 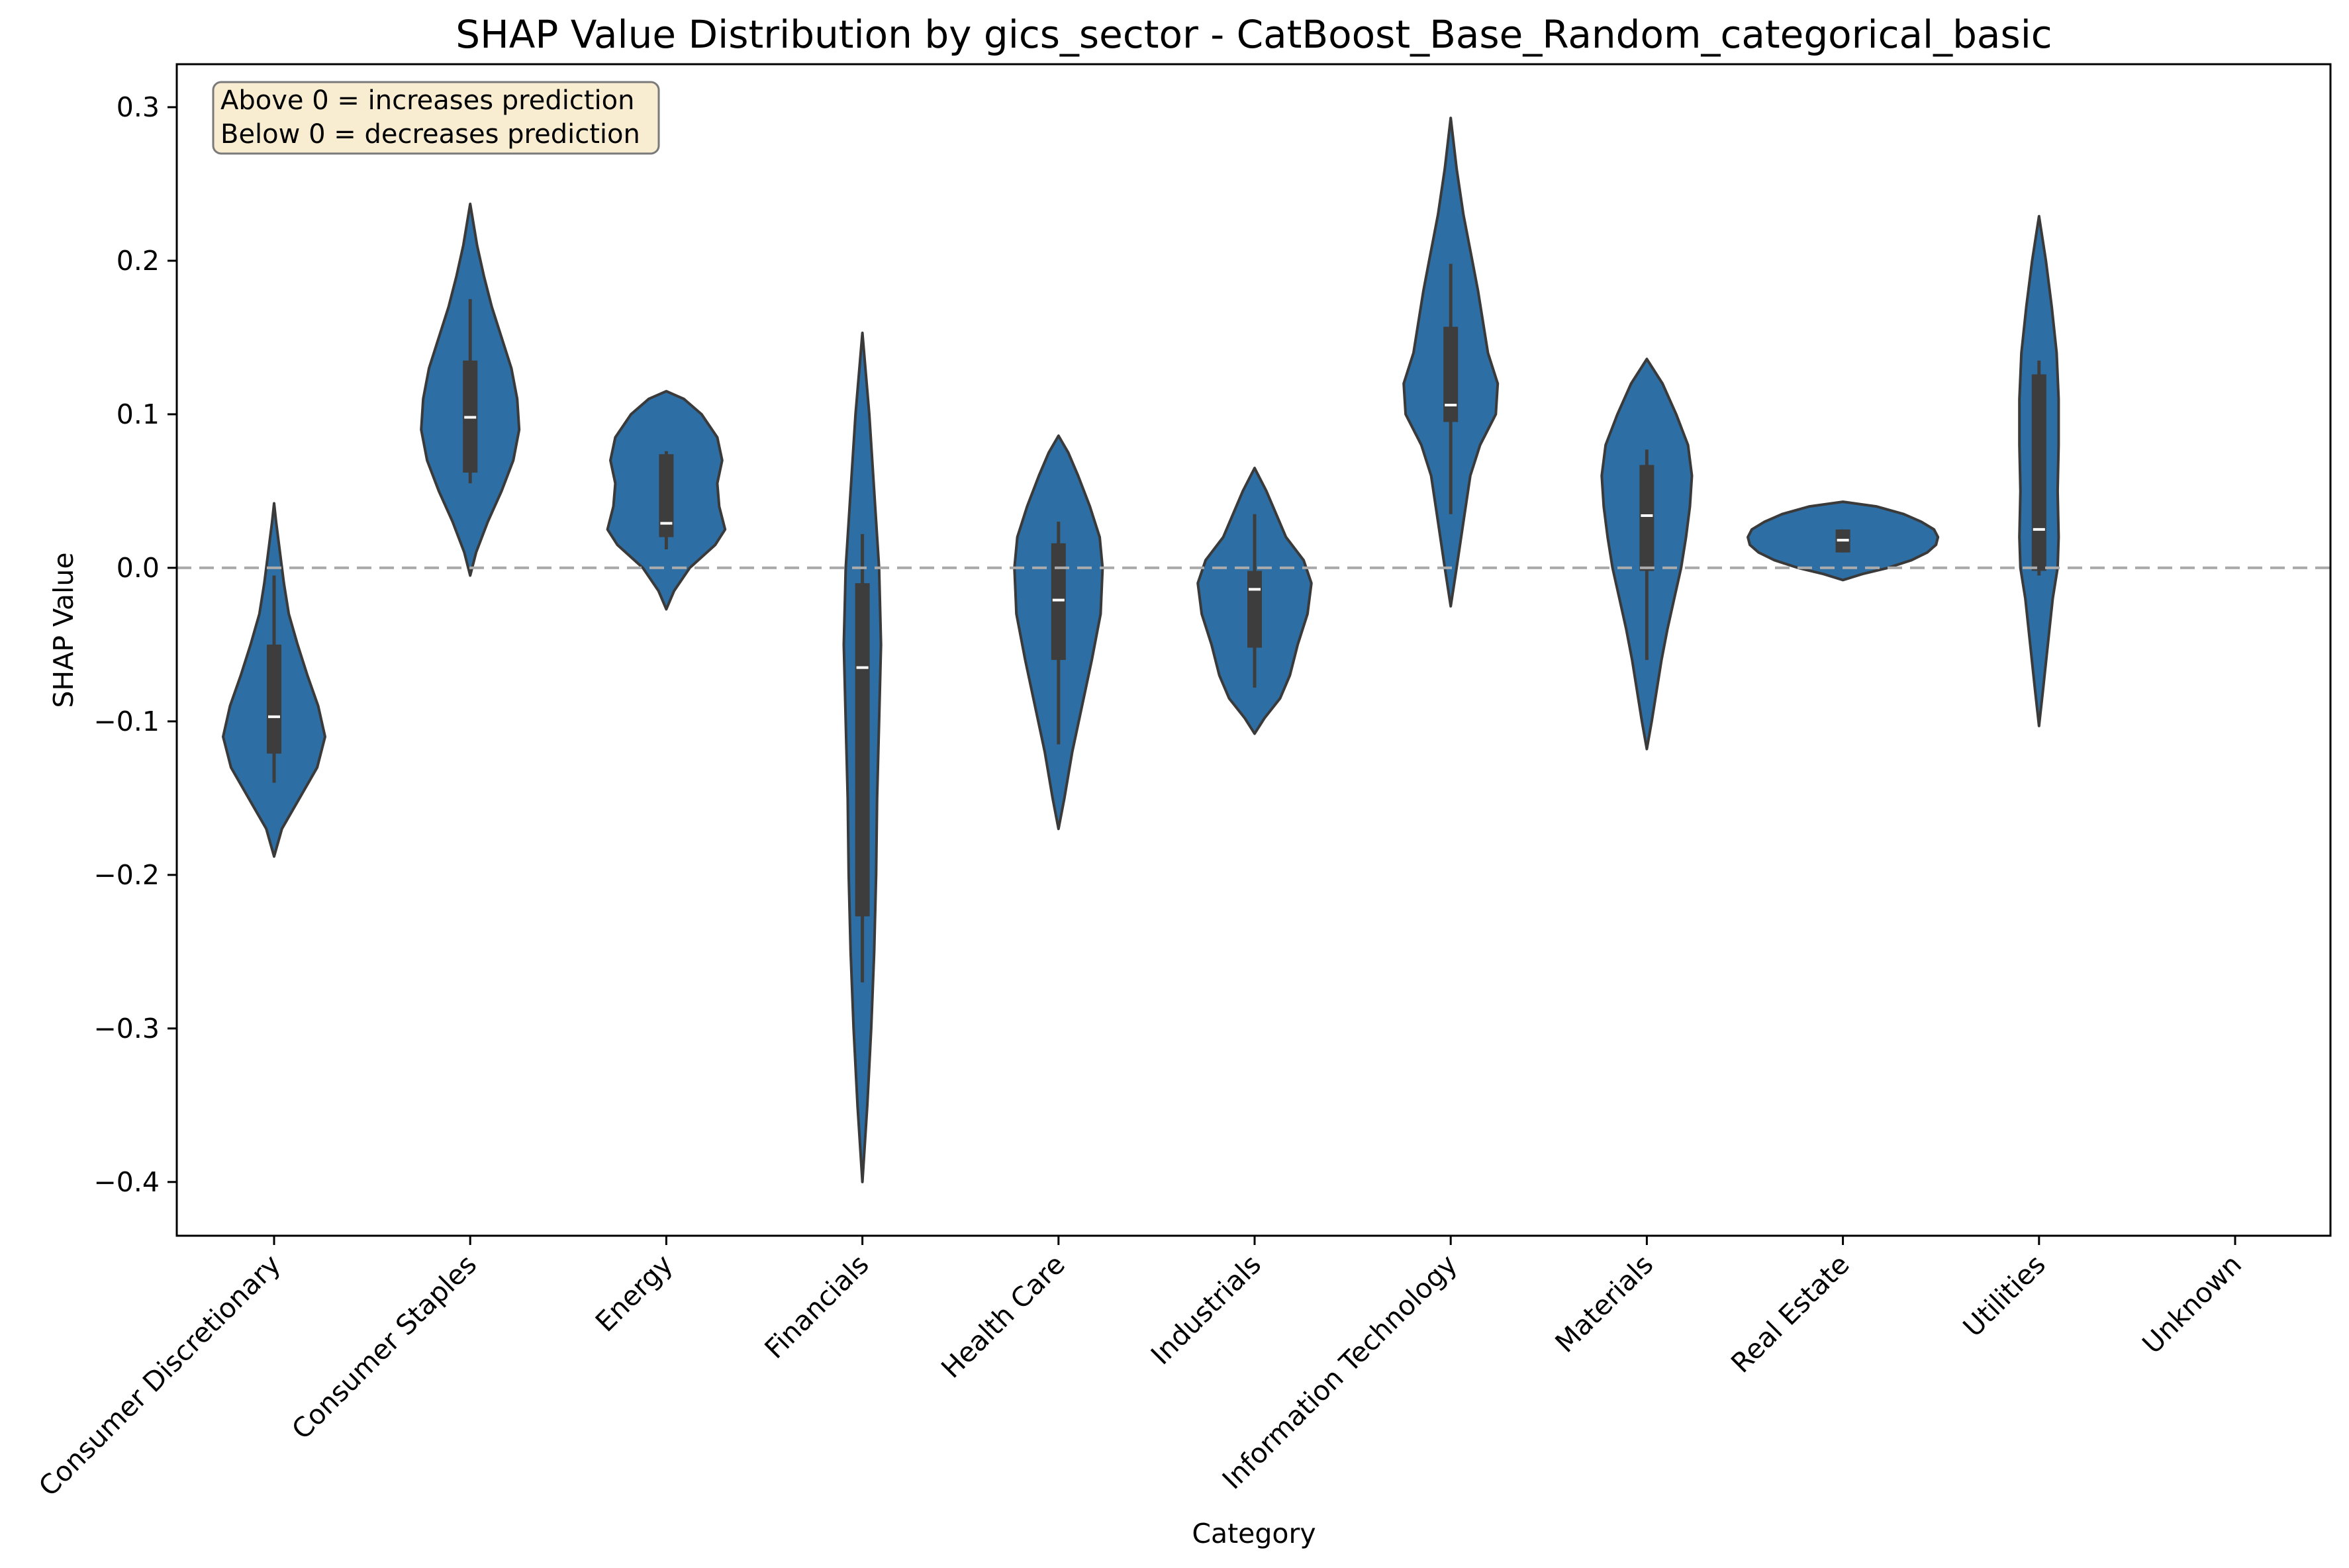 I want to click on x-tick-label: Consumer Discretionary, so click(x=160, y=1375).